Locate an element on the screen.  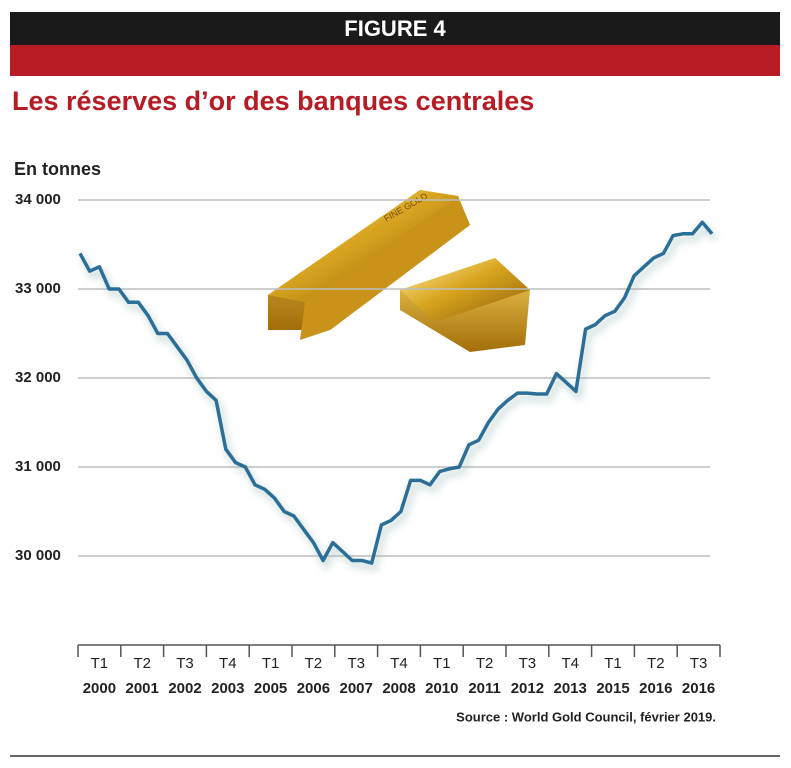
y-tick-label: 33 000 is located at coordinates (38, 288).